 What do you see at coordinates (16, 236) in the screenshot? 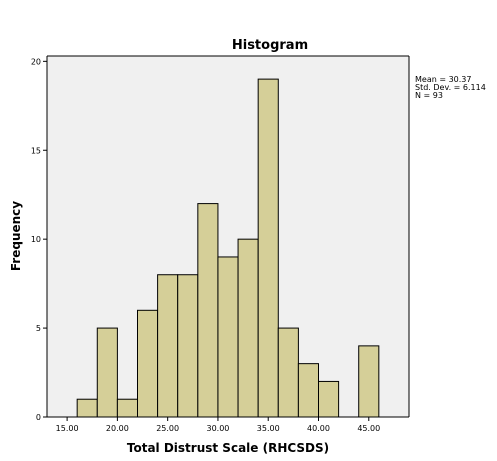
I see `y-axis-title: Frequency` at bounding box center [16, 236].